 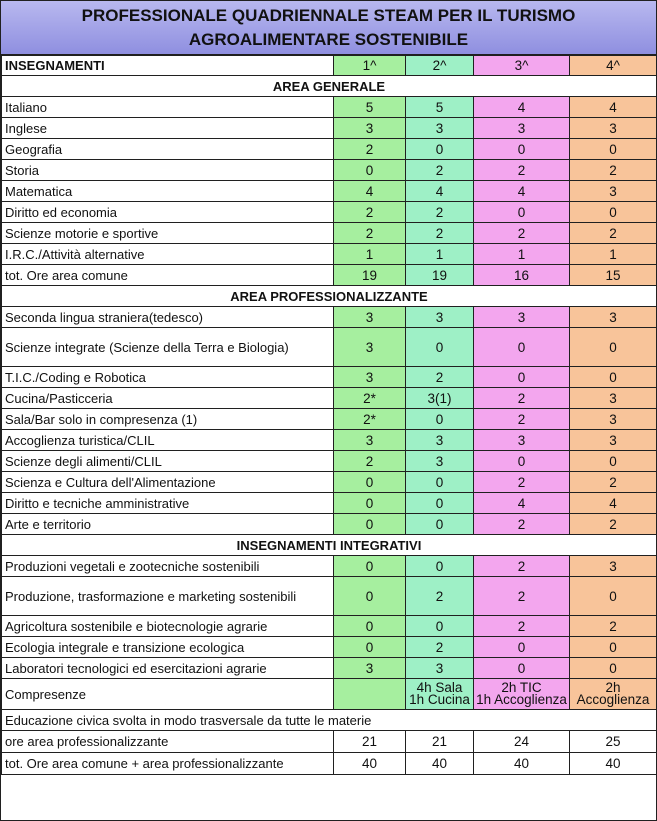 What do you see at coordinates (439, 107) in the screenshot?
I see `hours-year-2: 5` at bounding box center [439, 107].